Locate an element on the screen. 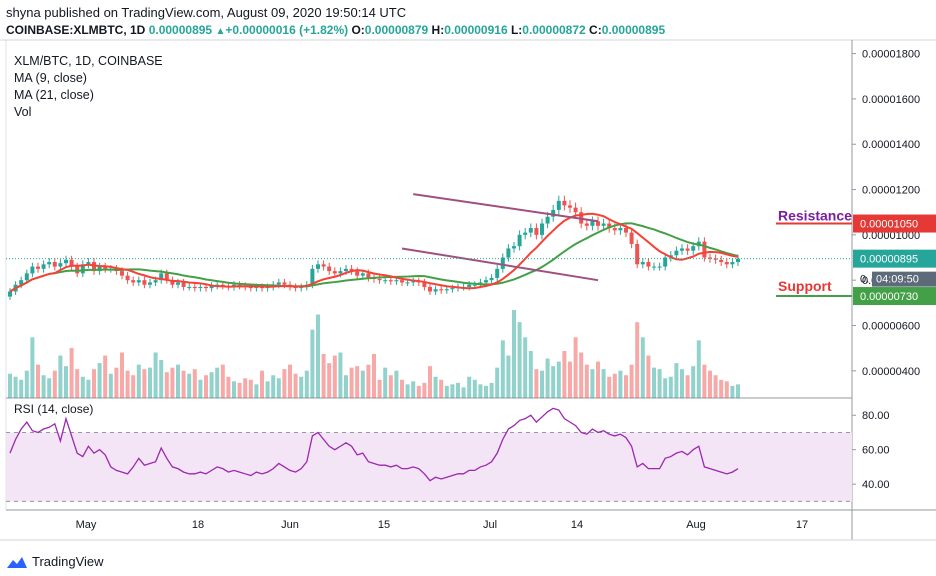 The width and height of the screenshot is (936, 576). rsi-line is located at coordinates (374, 444).